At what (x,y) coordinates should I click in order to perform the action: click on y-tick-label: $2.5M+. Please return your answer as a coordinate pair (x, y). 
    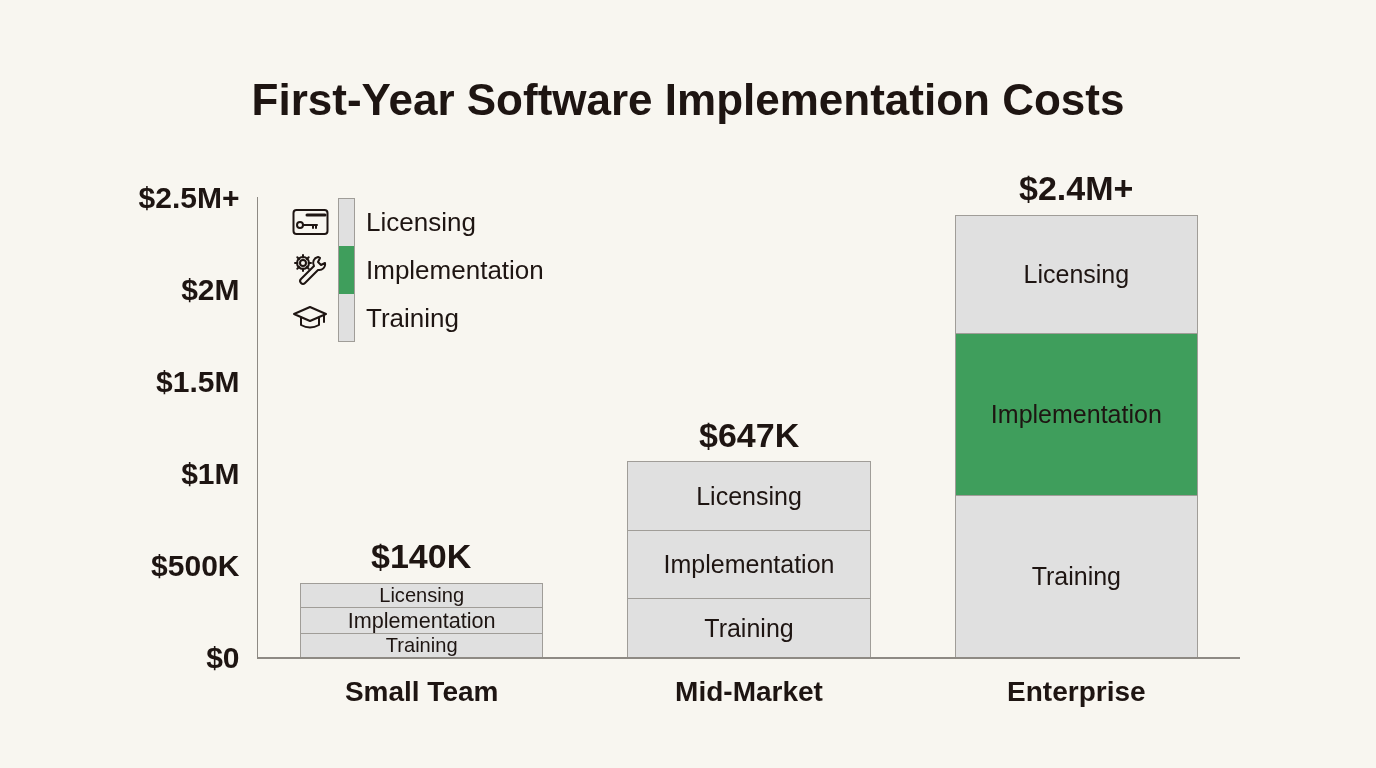
    Looking at the image, I should click on (189, 197).